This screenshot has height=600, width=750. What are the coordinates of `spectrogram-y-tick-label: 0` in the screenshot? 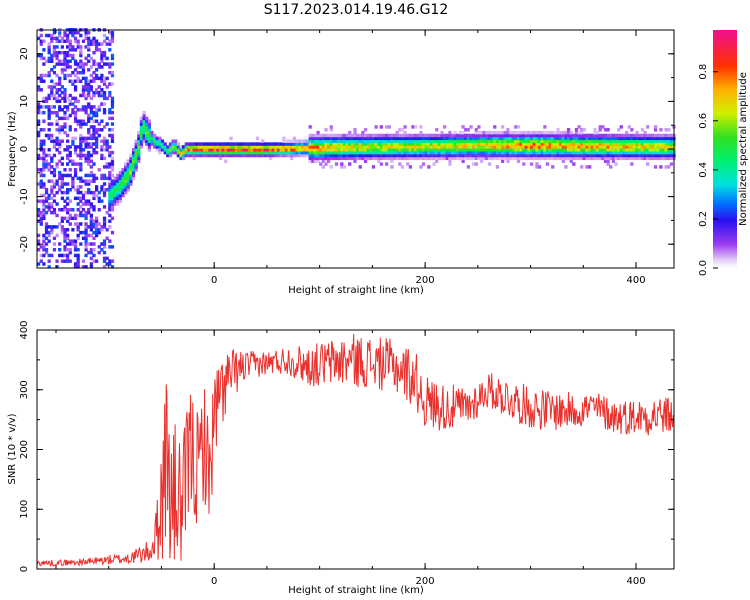 It's located at (24, 149).